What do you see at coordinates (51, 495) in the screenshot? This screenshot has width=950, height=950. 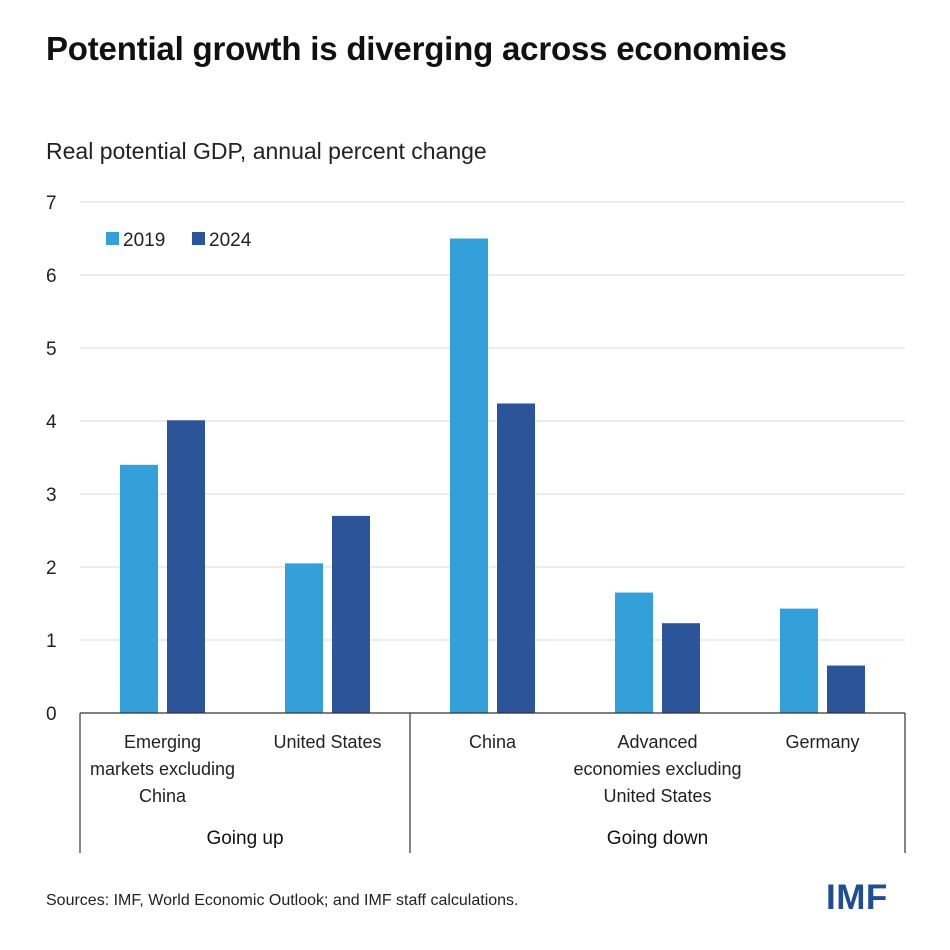 I see `y-tick-label: 3` at bounding box center [51, 495].